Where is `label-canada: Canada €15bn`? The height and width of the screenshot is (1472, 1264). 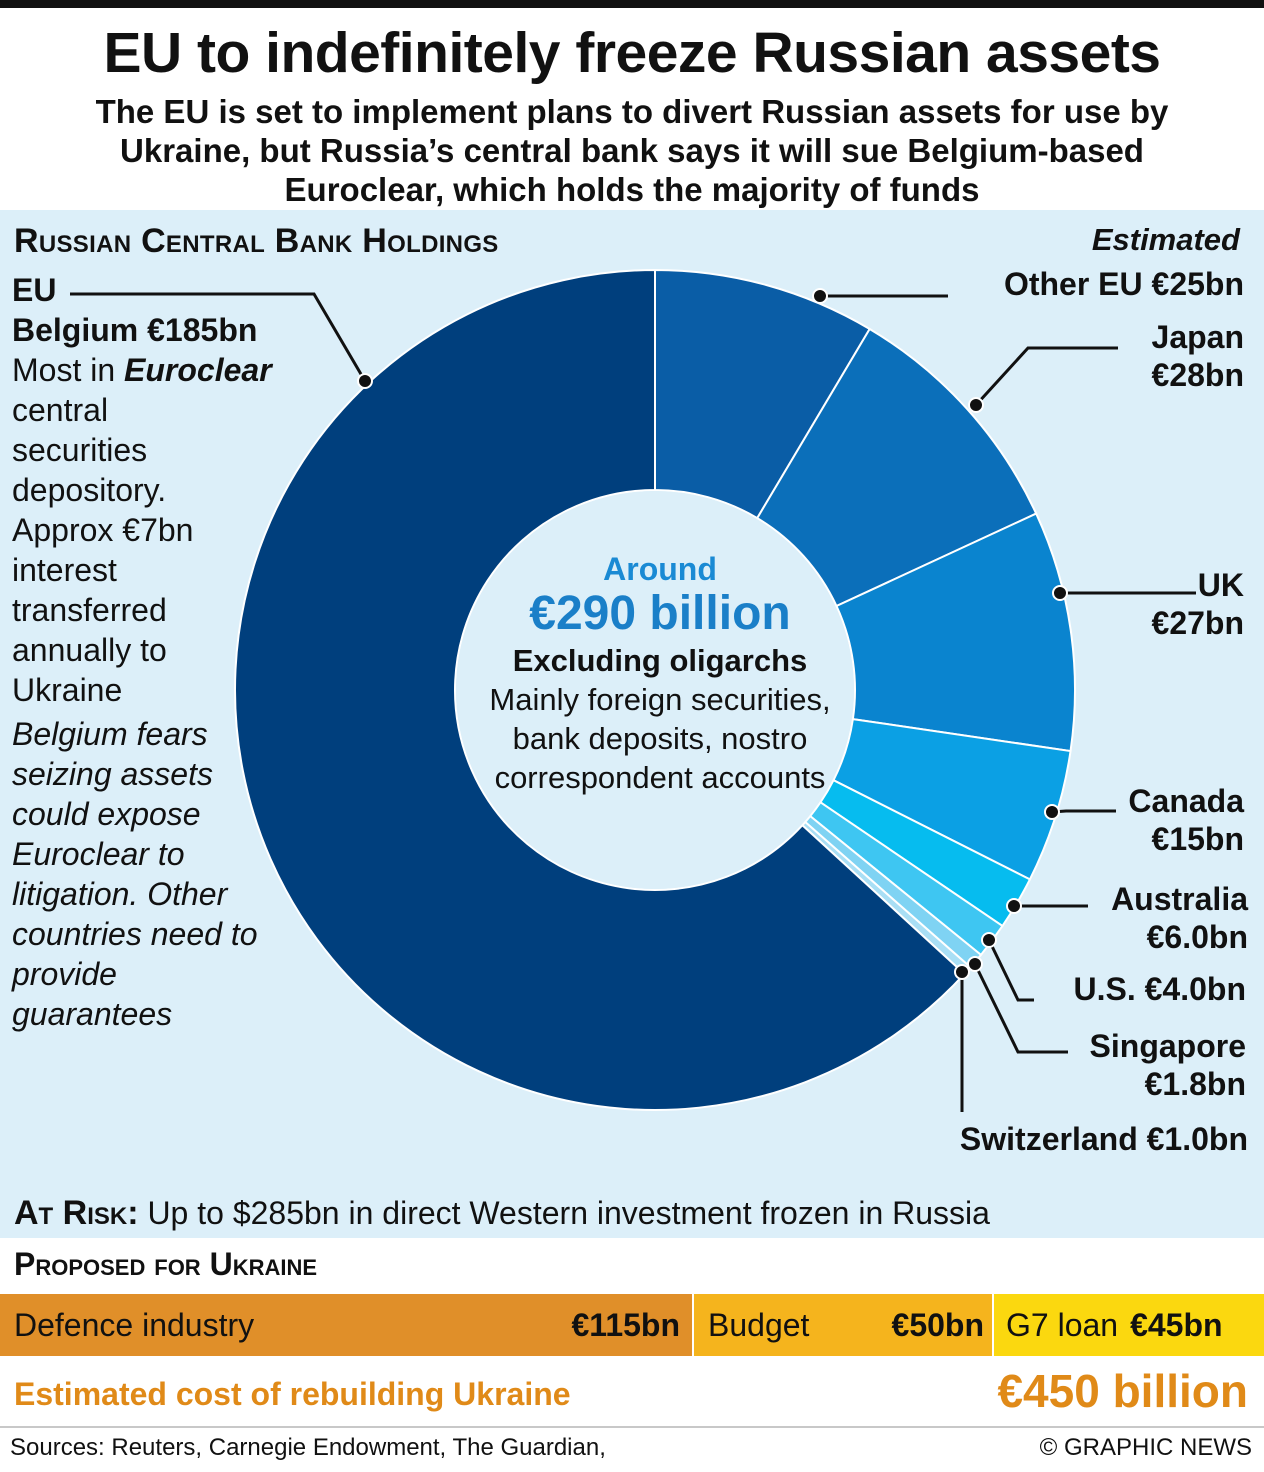
label-canada: Canada €15bn is located at coordinates (1186, 820).